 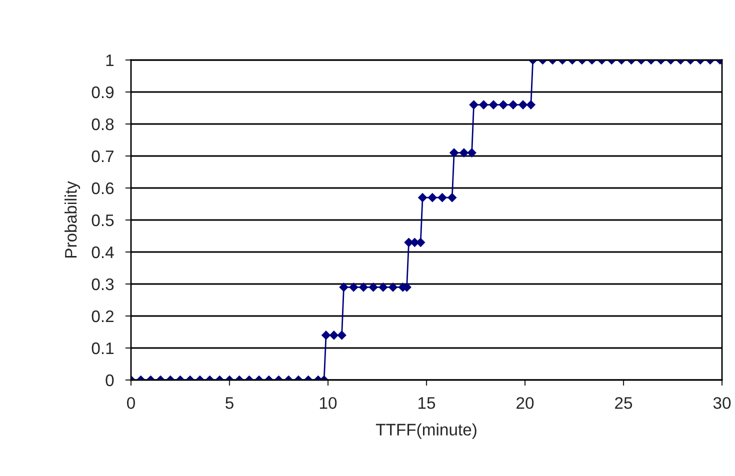 I want to click on y-tick-label: 1, so click(x=110, y=60).